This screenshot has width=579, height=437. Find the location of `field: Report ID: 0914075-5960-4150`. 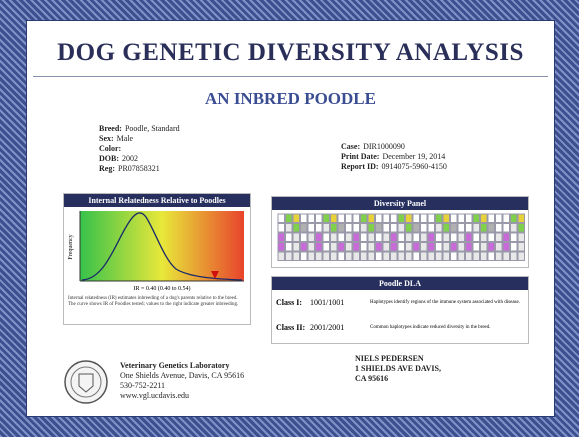

field: Report ID: 0914075-5960-4150 is located at coordinates (394, 167).